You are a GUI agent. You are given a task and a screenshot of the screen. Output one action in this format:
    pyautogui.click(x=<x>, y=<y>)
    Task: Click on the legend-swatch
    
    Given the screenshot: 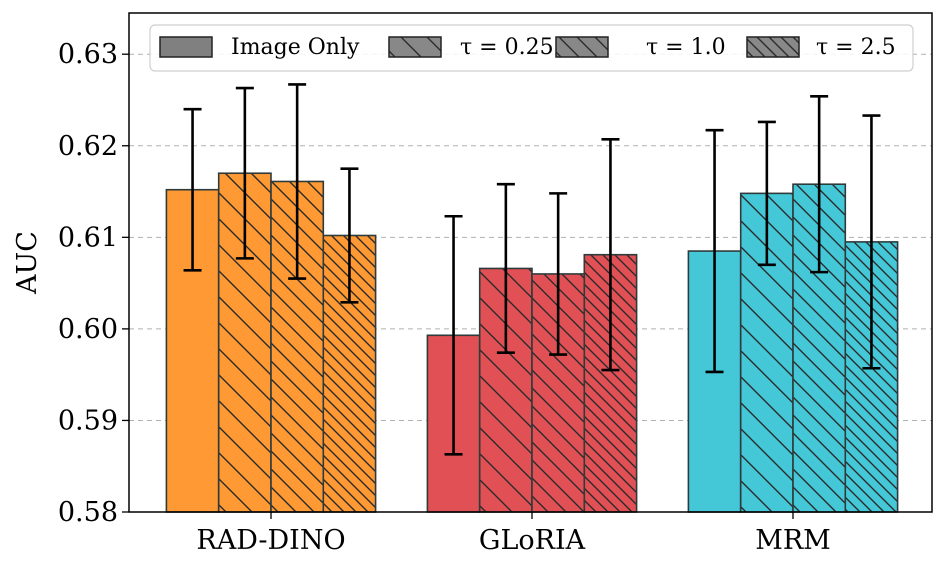 What is the action you would take?
    pyautogui.click(x=186, y=47)
    